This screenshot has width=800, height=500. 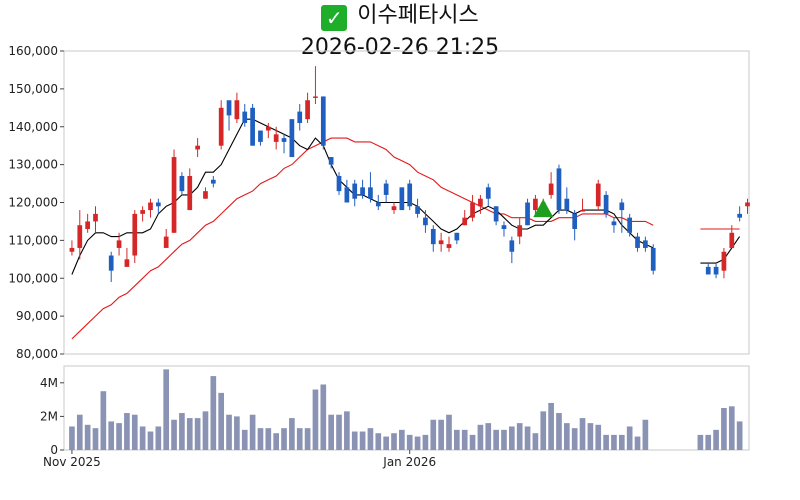 I want to click on x-tick-label: Nov 2025, so click(x=72, y=462).